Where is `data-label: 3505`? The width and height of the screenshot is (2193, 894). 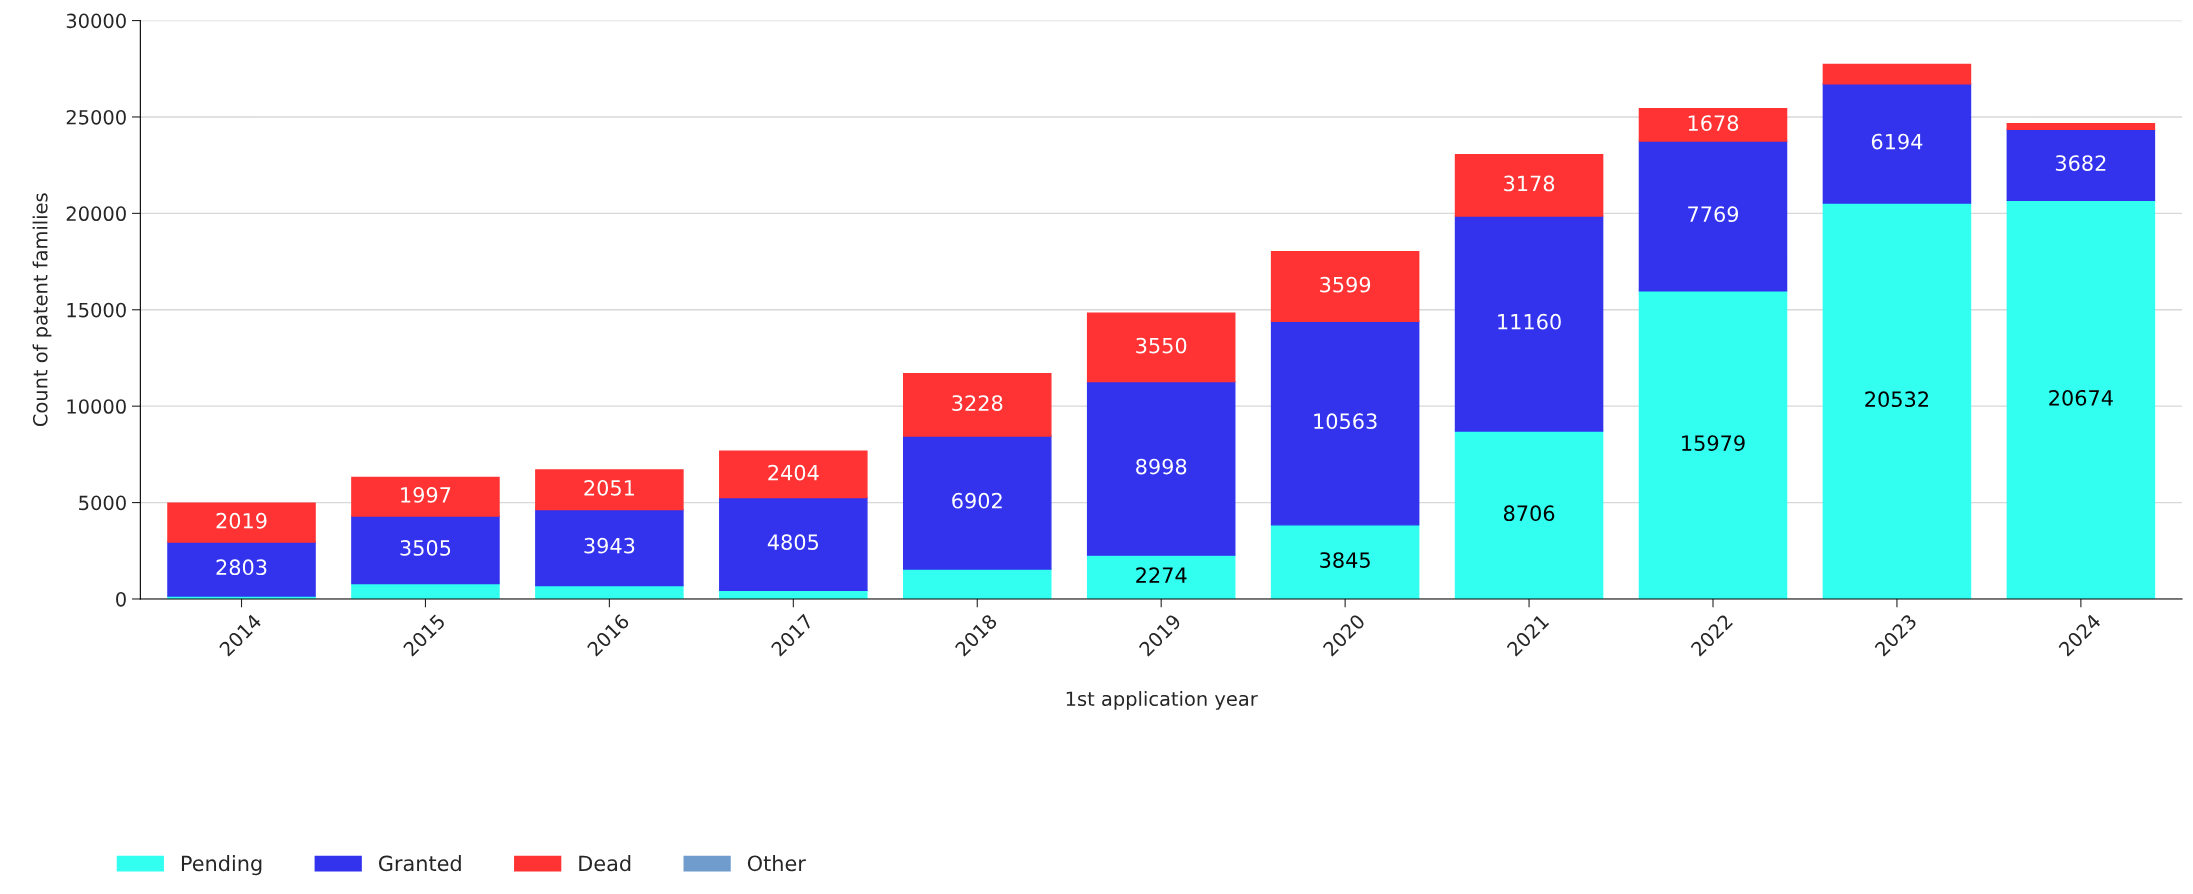
data-label: 3505 is located at coordinates (425, 548).